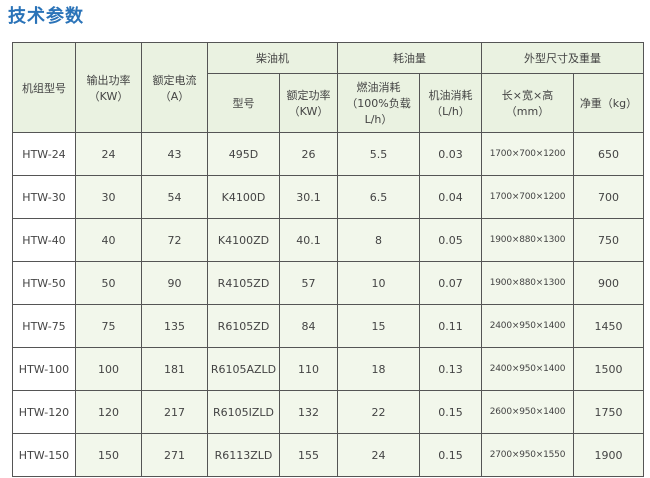 This screenshot has width=650, height=478. What do you see at coordinates (108, 369) in the screenshot?
I see `cell-output: 100` at bounding box center [108, 369].